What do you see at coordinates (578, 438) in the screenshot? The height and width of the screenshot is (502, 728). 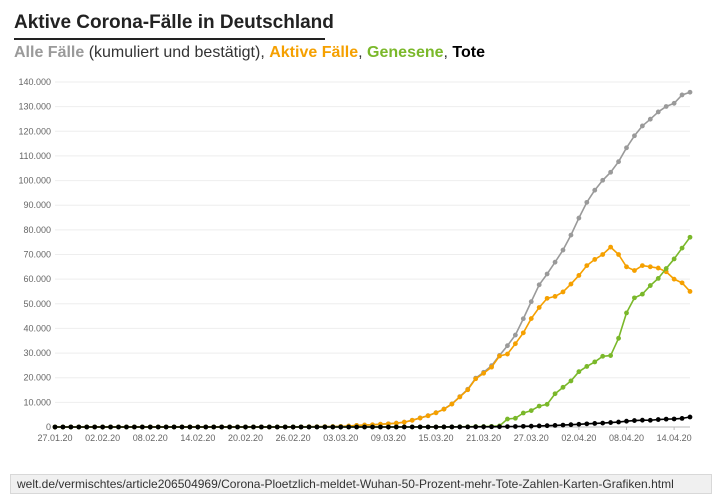 I see `x-tick-label: 02.04.20` at bounding box center [578, 438].